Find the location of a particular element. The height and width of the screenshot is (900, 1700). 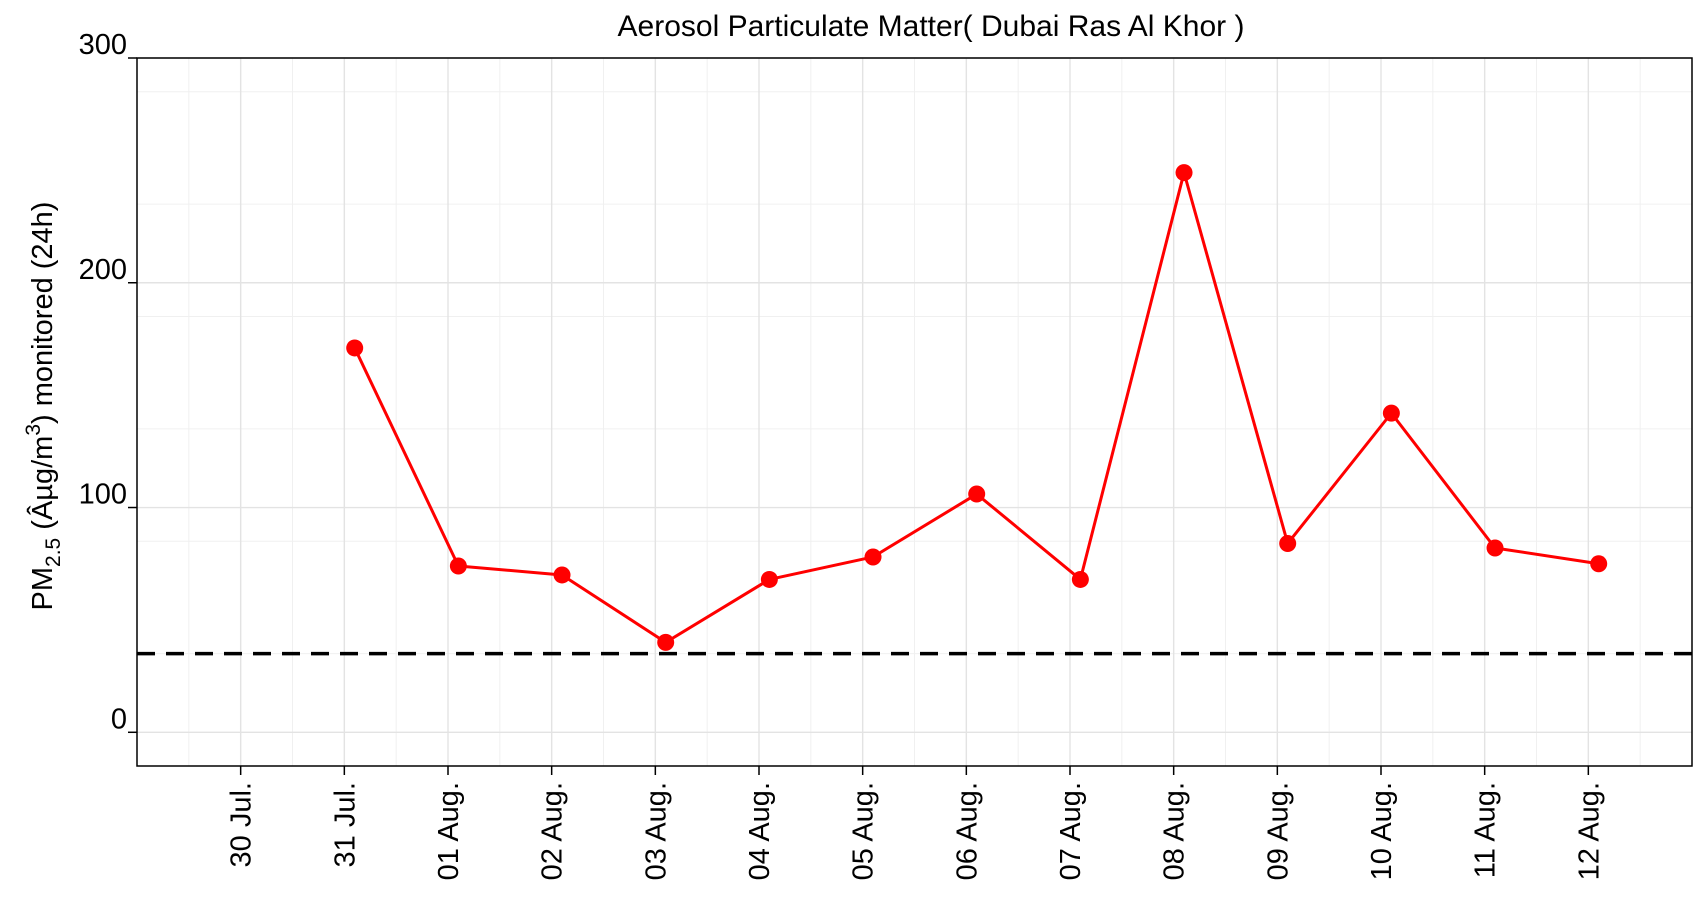

x-tick-label: 10 Aug. is located at coordinates (1382, 831).